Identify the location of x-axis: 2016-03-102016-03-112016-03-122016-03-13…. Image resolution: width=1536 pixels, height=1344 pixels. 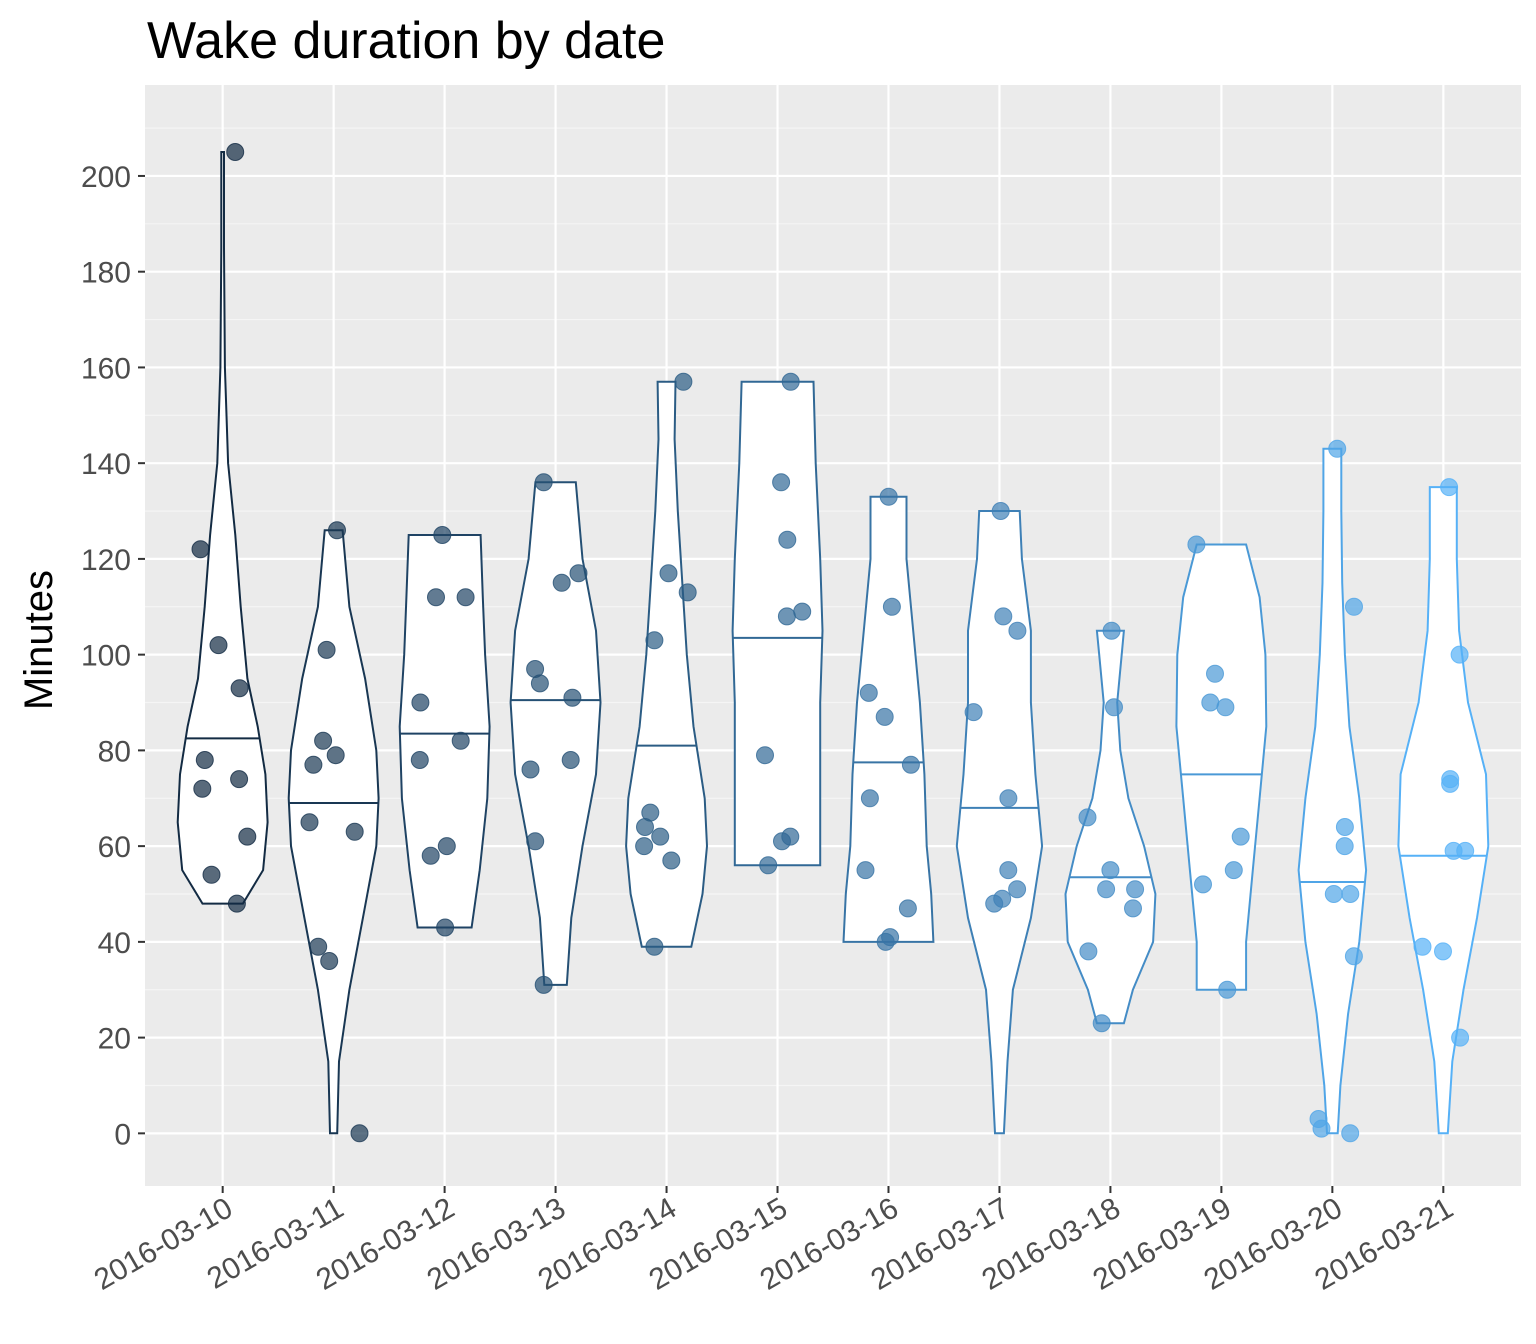
(774, 1241).